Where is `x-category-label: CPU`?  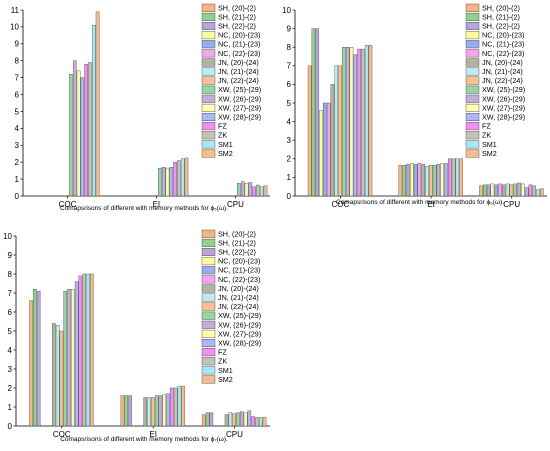
x-category-label: CPU is located at coordinates (235, 204).